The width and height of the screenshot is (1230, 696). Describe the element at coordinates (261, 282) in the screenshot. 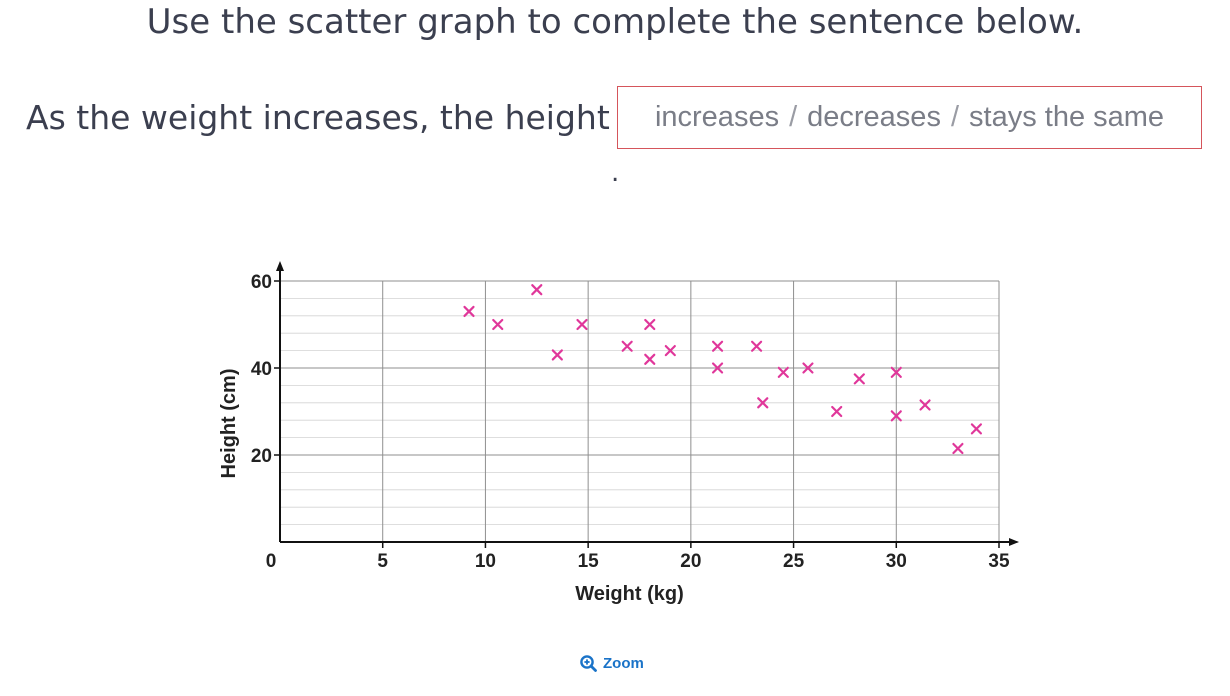

I see `y-tick-label: 60` at that location.